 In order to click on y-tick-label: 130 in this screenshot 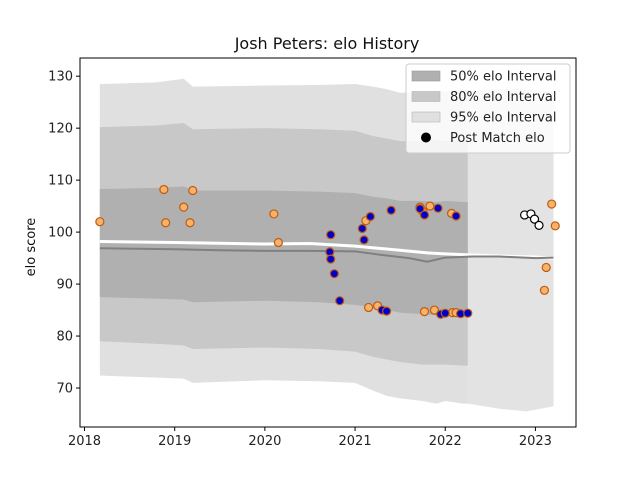, I will do `click(60, 77)`.